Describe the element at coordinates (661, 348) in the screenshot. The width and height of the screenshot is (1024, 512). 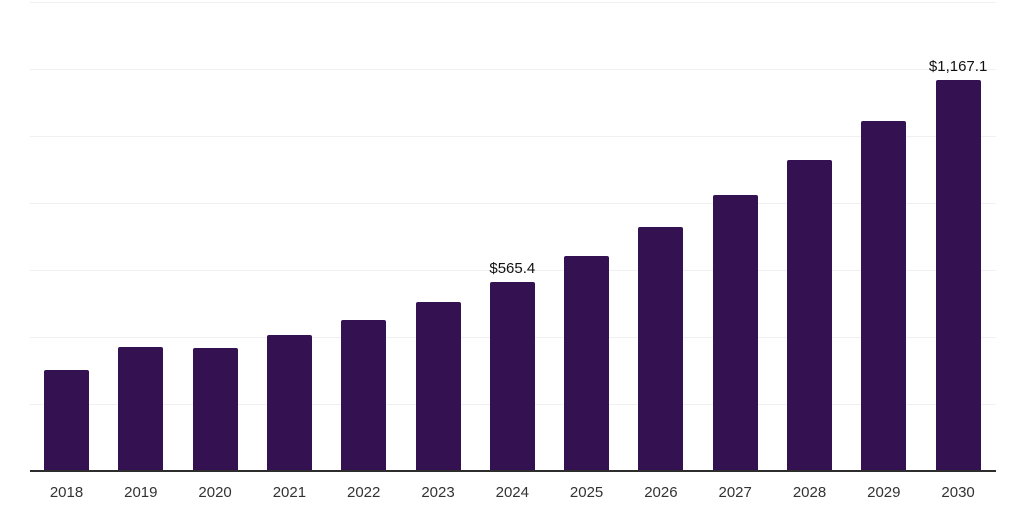
I see `bar-2026` at that location.